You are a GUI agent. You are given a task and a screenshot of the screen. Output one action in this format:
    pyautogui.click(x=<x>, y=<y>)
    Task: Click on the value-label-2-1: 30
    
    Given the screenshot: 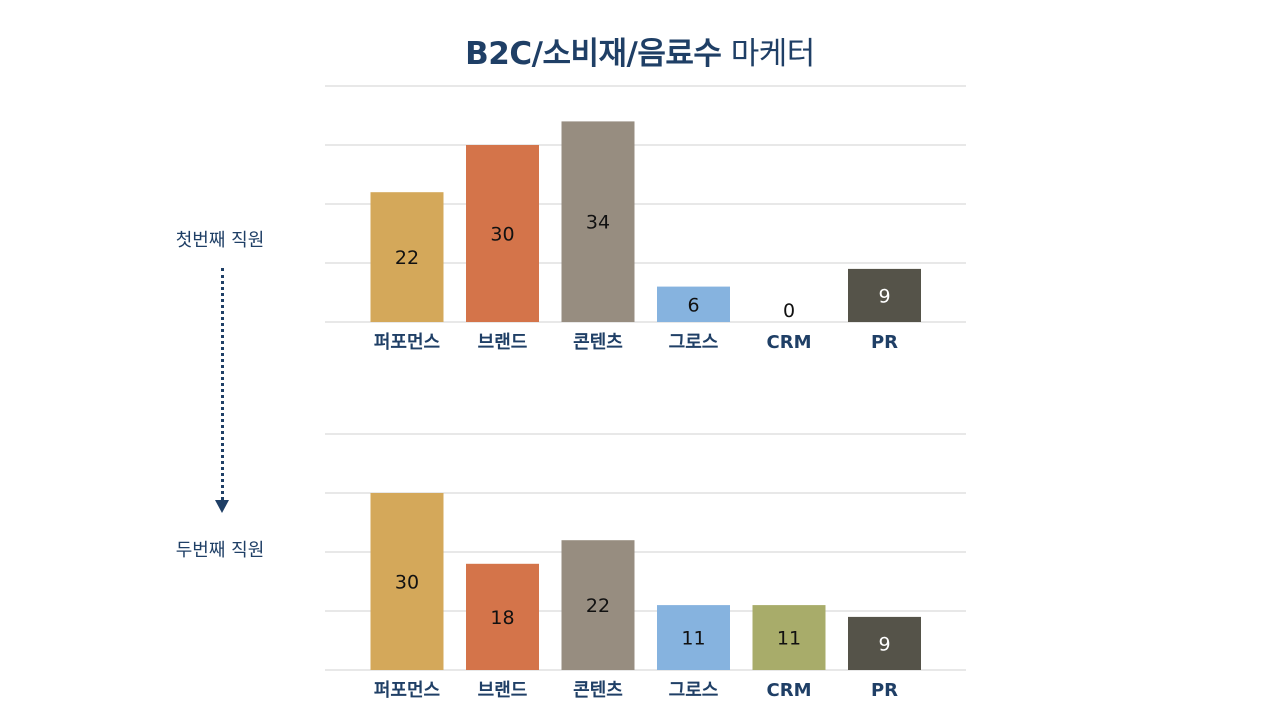 What is the action you would take?
    pyautogui.click(x=407, y=583)
    